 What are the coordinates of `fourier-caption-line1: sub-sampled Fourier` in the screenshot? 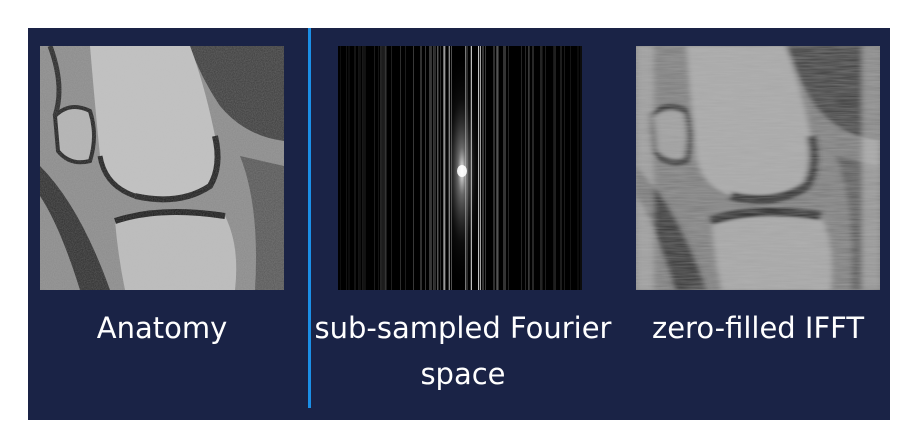 It's located at (463, 328).